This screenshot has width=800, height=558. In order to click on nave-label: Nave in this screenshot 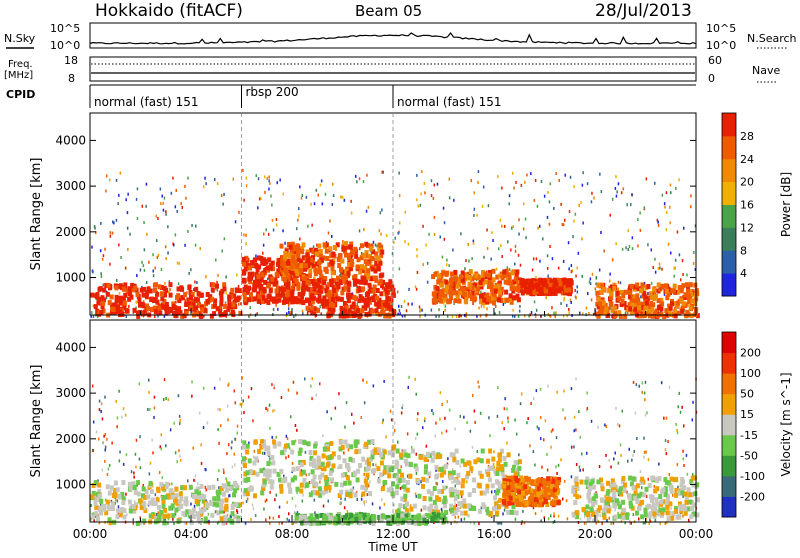, I will do `click(766, 70)`.